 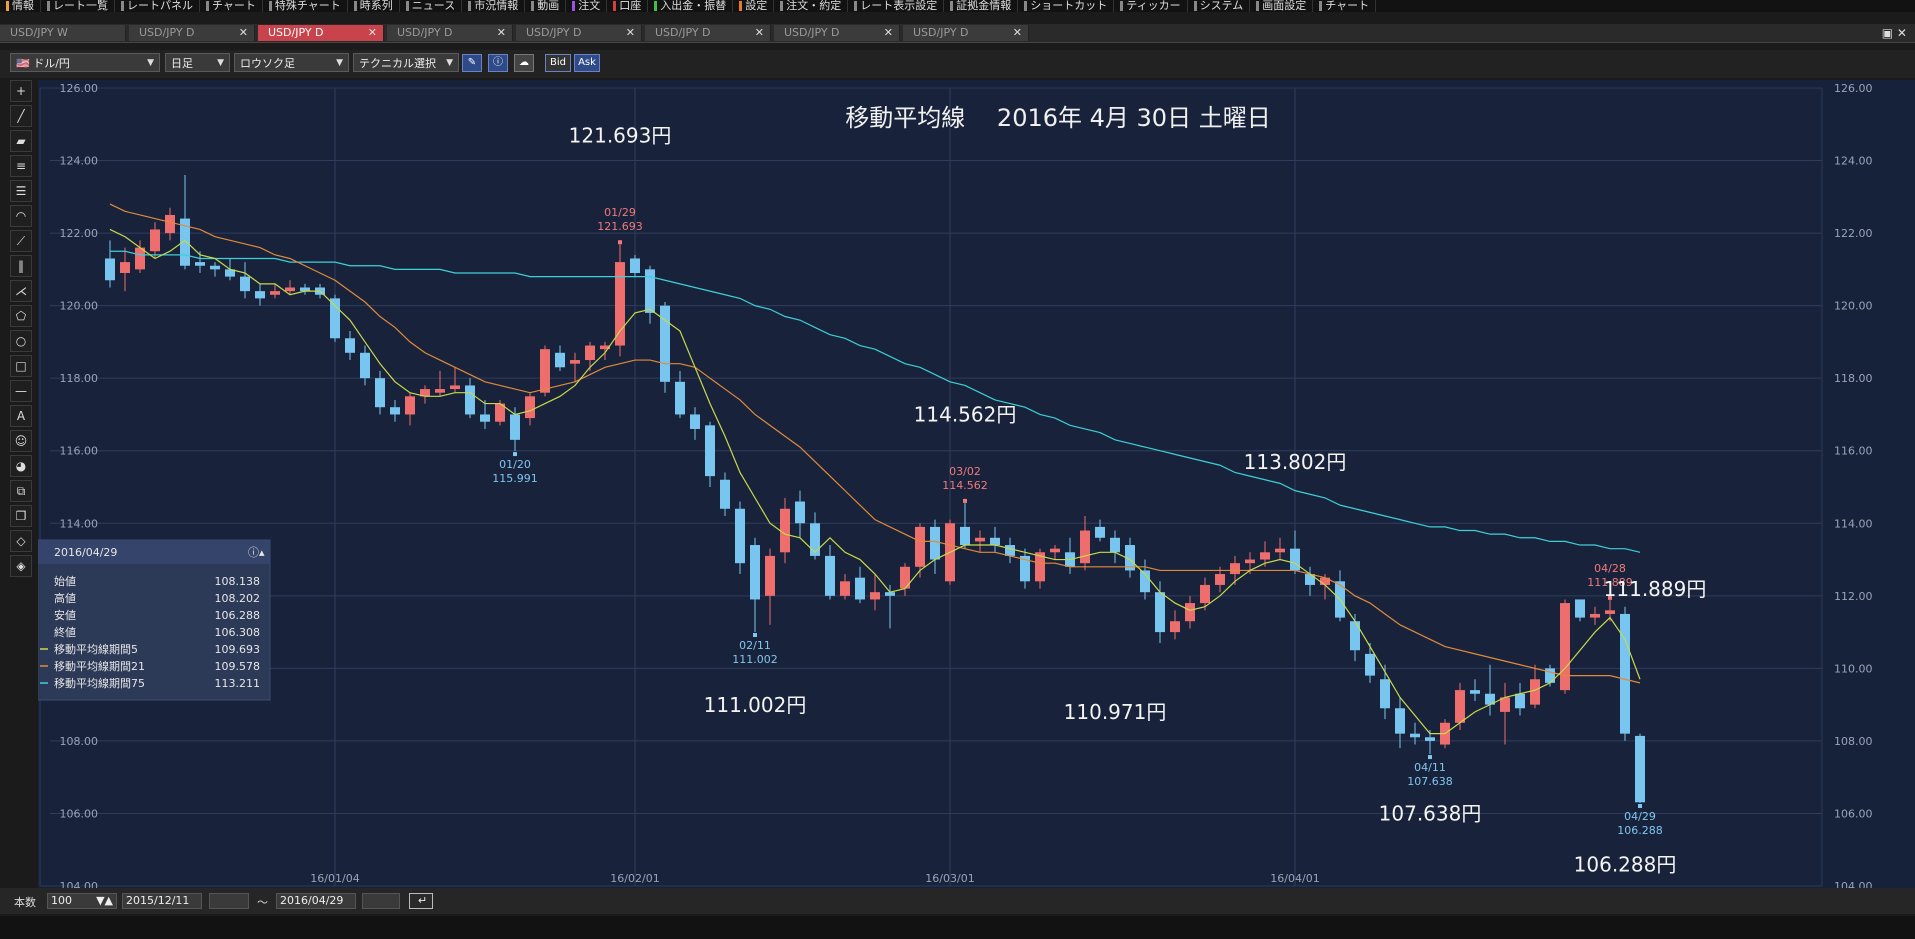 What do you see at coordinates (20, 6) in the screenshot?
I see `menu-item: 情報` at bounding box center [20, 6].